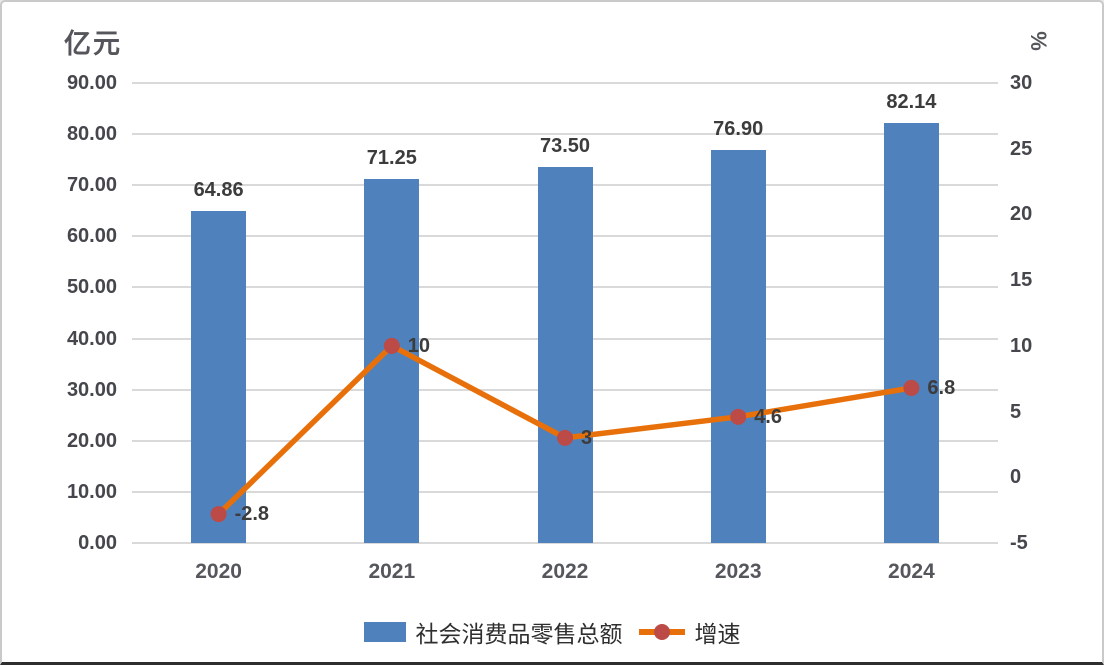  I want to click on x-axis-label-2022: 2022, so click(565, 571).